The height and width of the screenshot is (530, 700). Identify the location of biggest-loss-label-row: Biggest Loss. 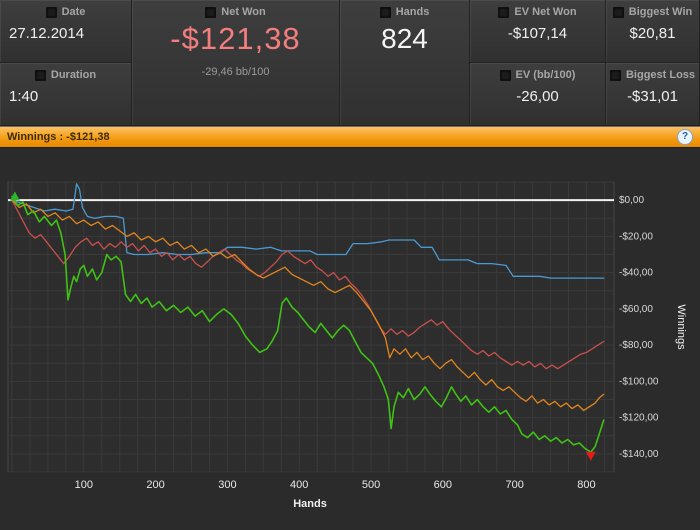
(652, 75).